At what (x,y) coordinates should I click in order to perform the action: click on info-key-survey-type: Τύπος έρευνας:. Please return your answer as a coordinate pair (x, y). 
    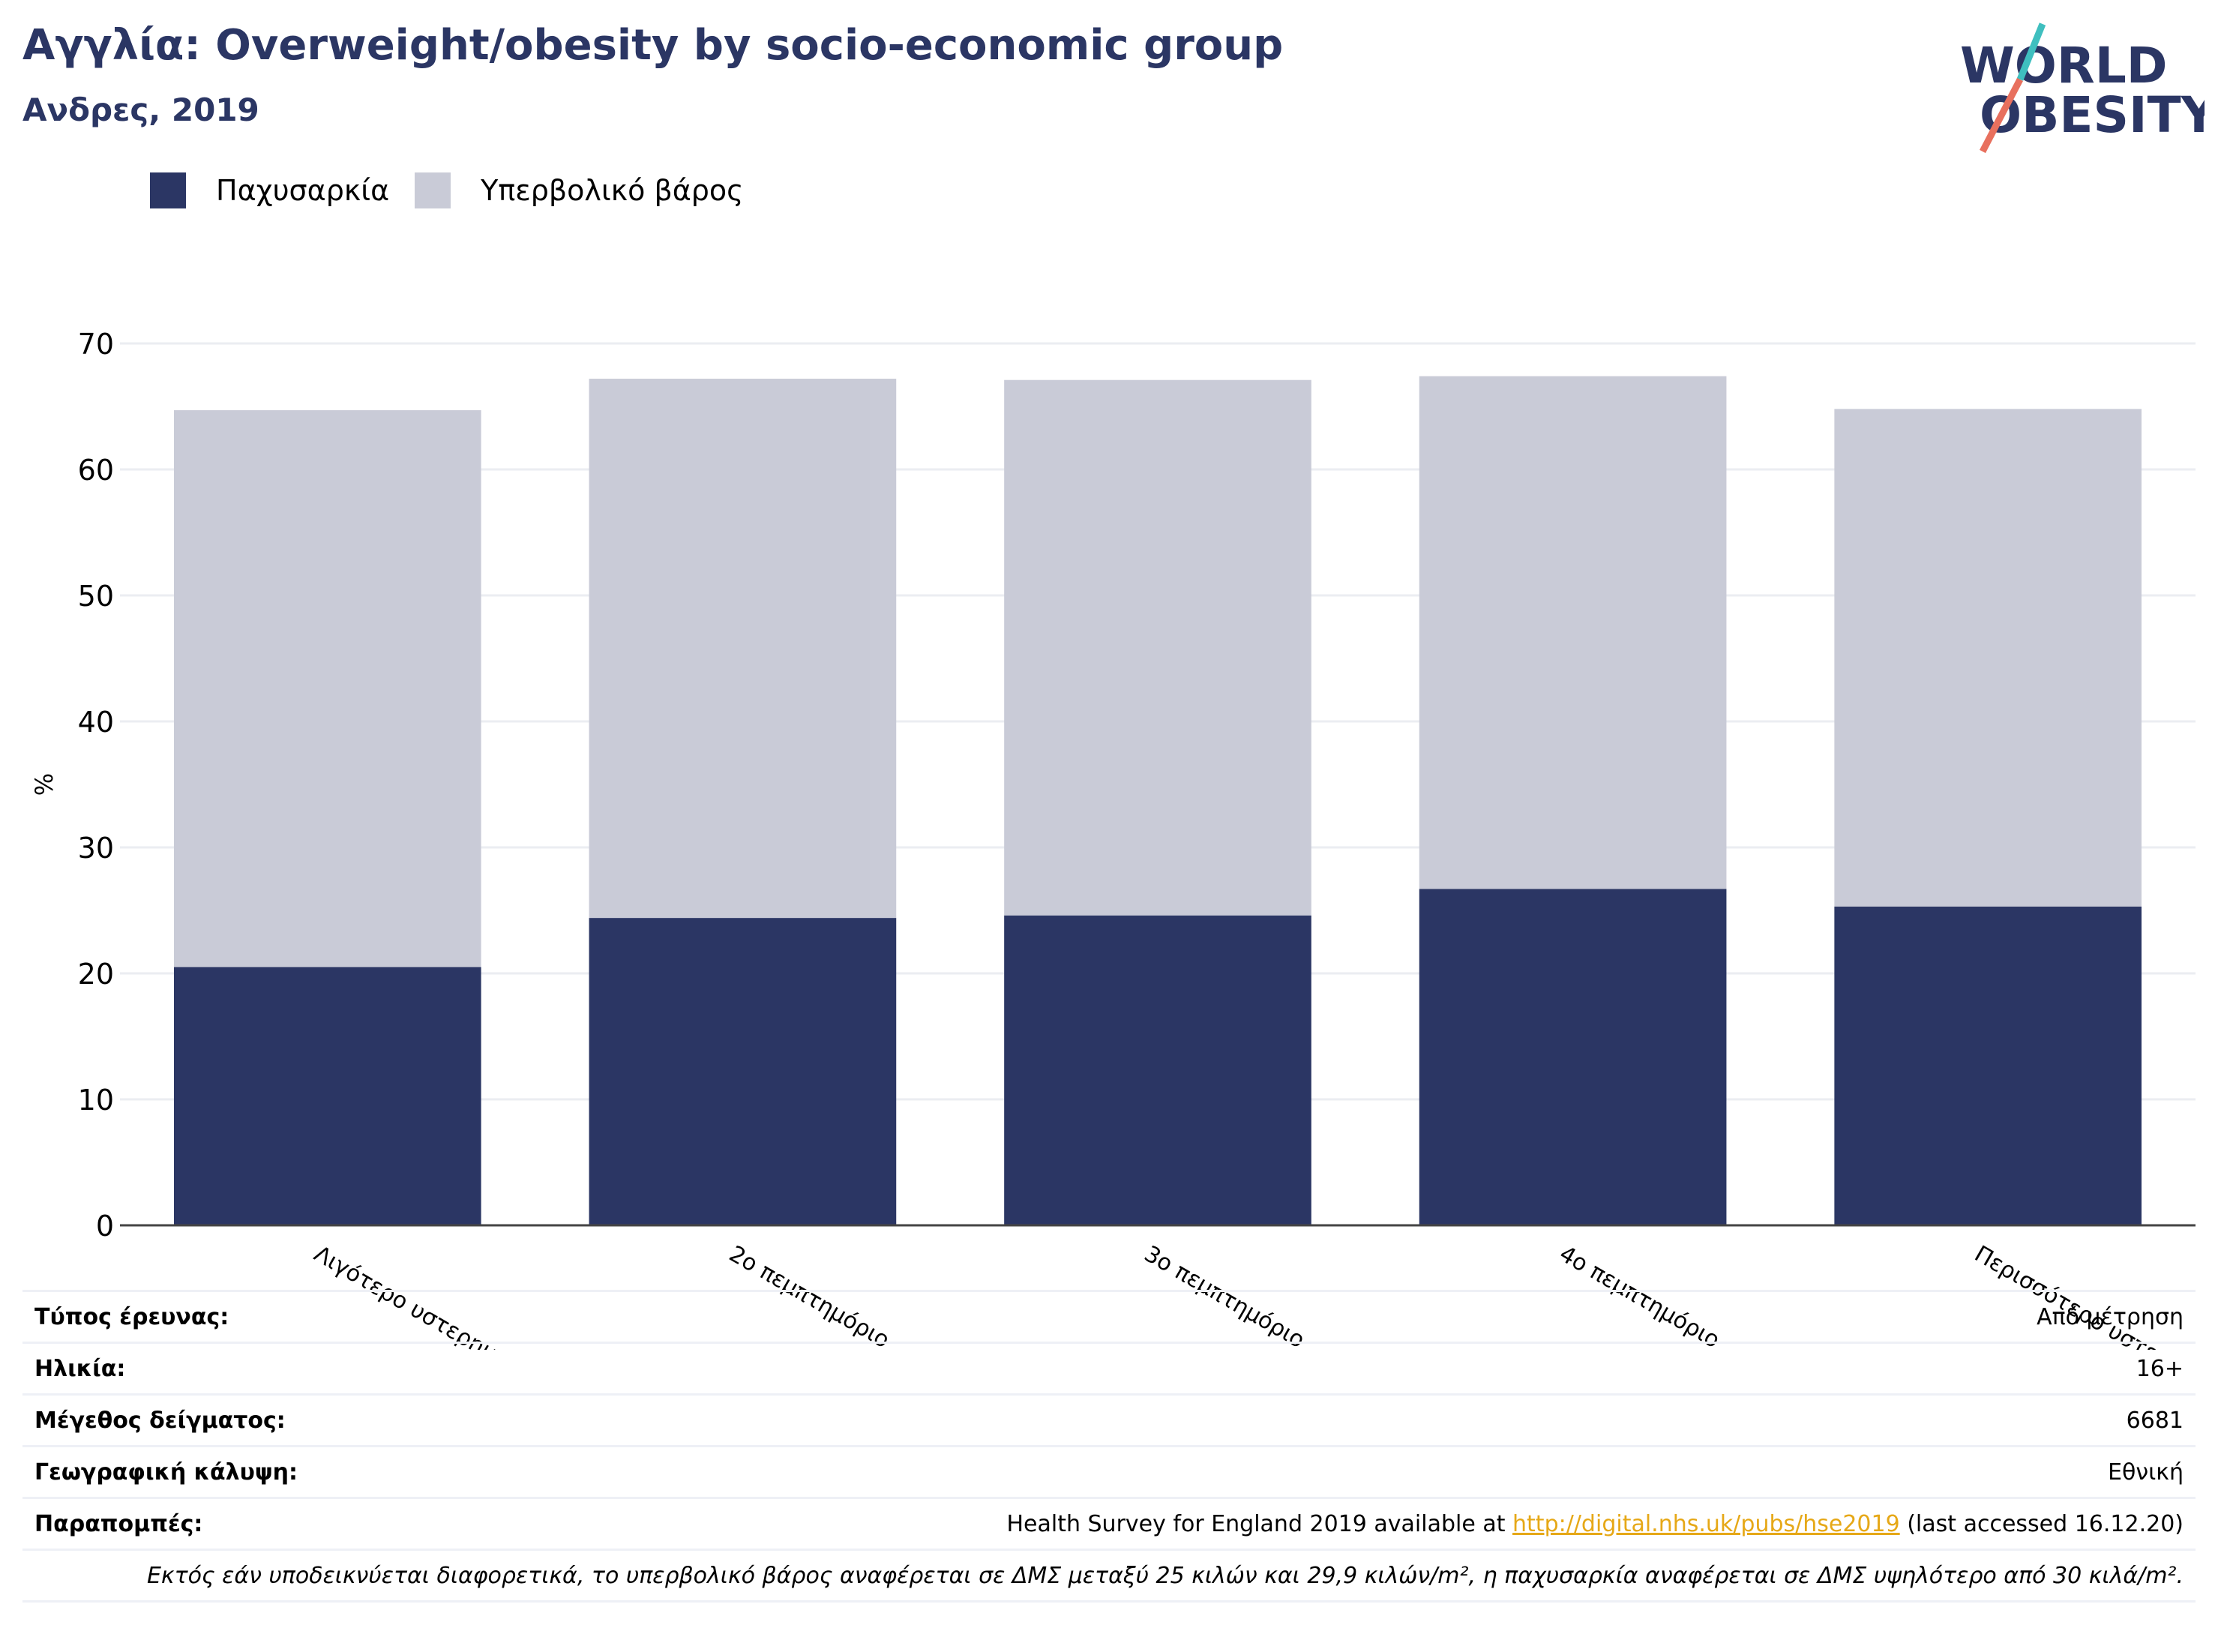
    Looking at the image, I should click on (131, 1316).